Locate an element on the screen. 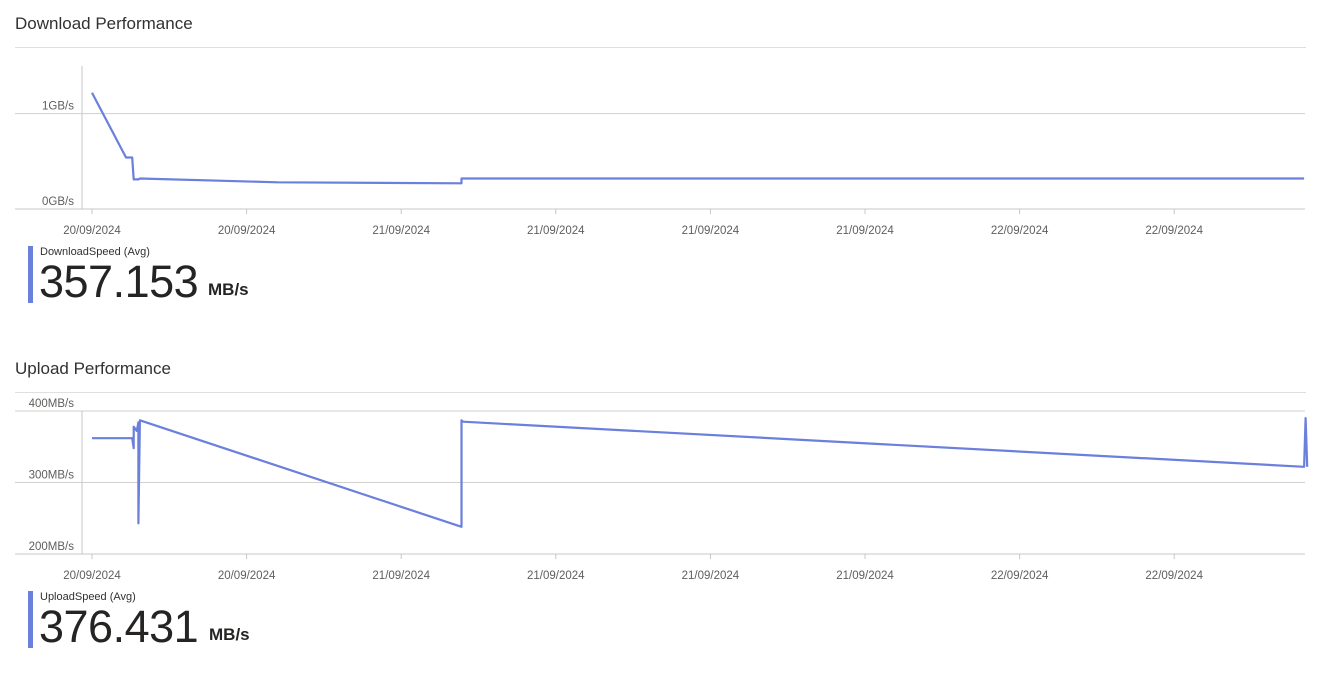  upload-y-tick-label: 300MB/s is located at coordinates (52, 476).